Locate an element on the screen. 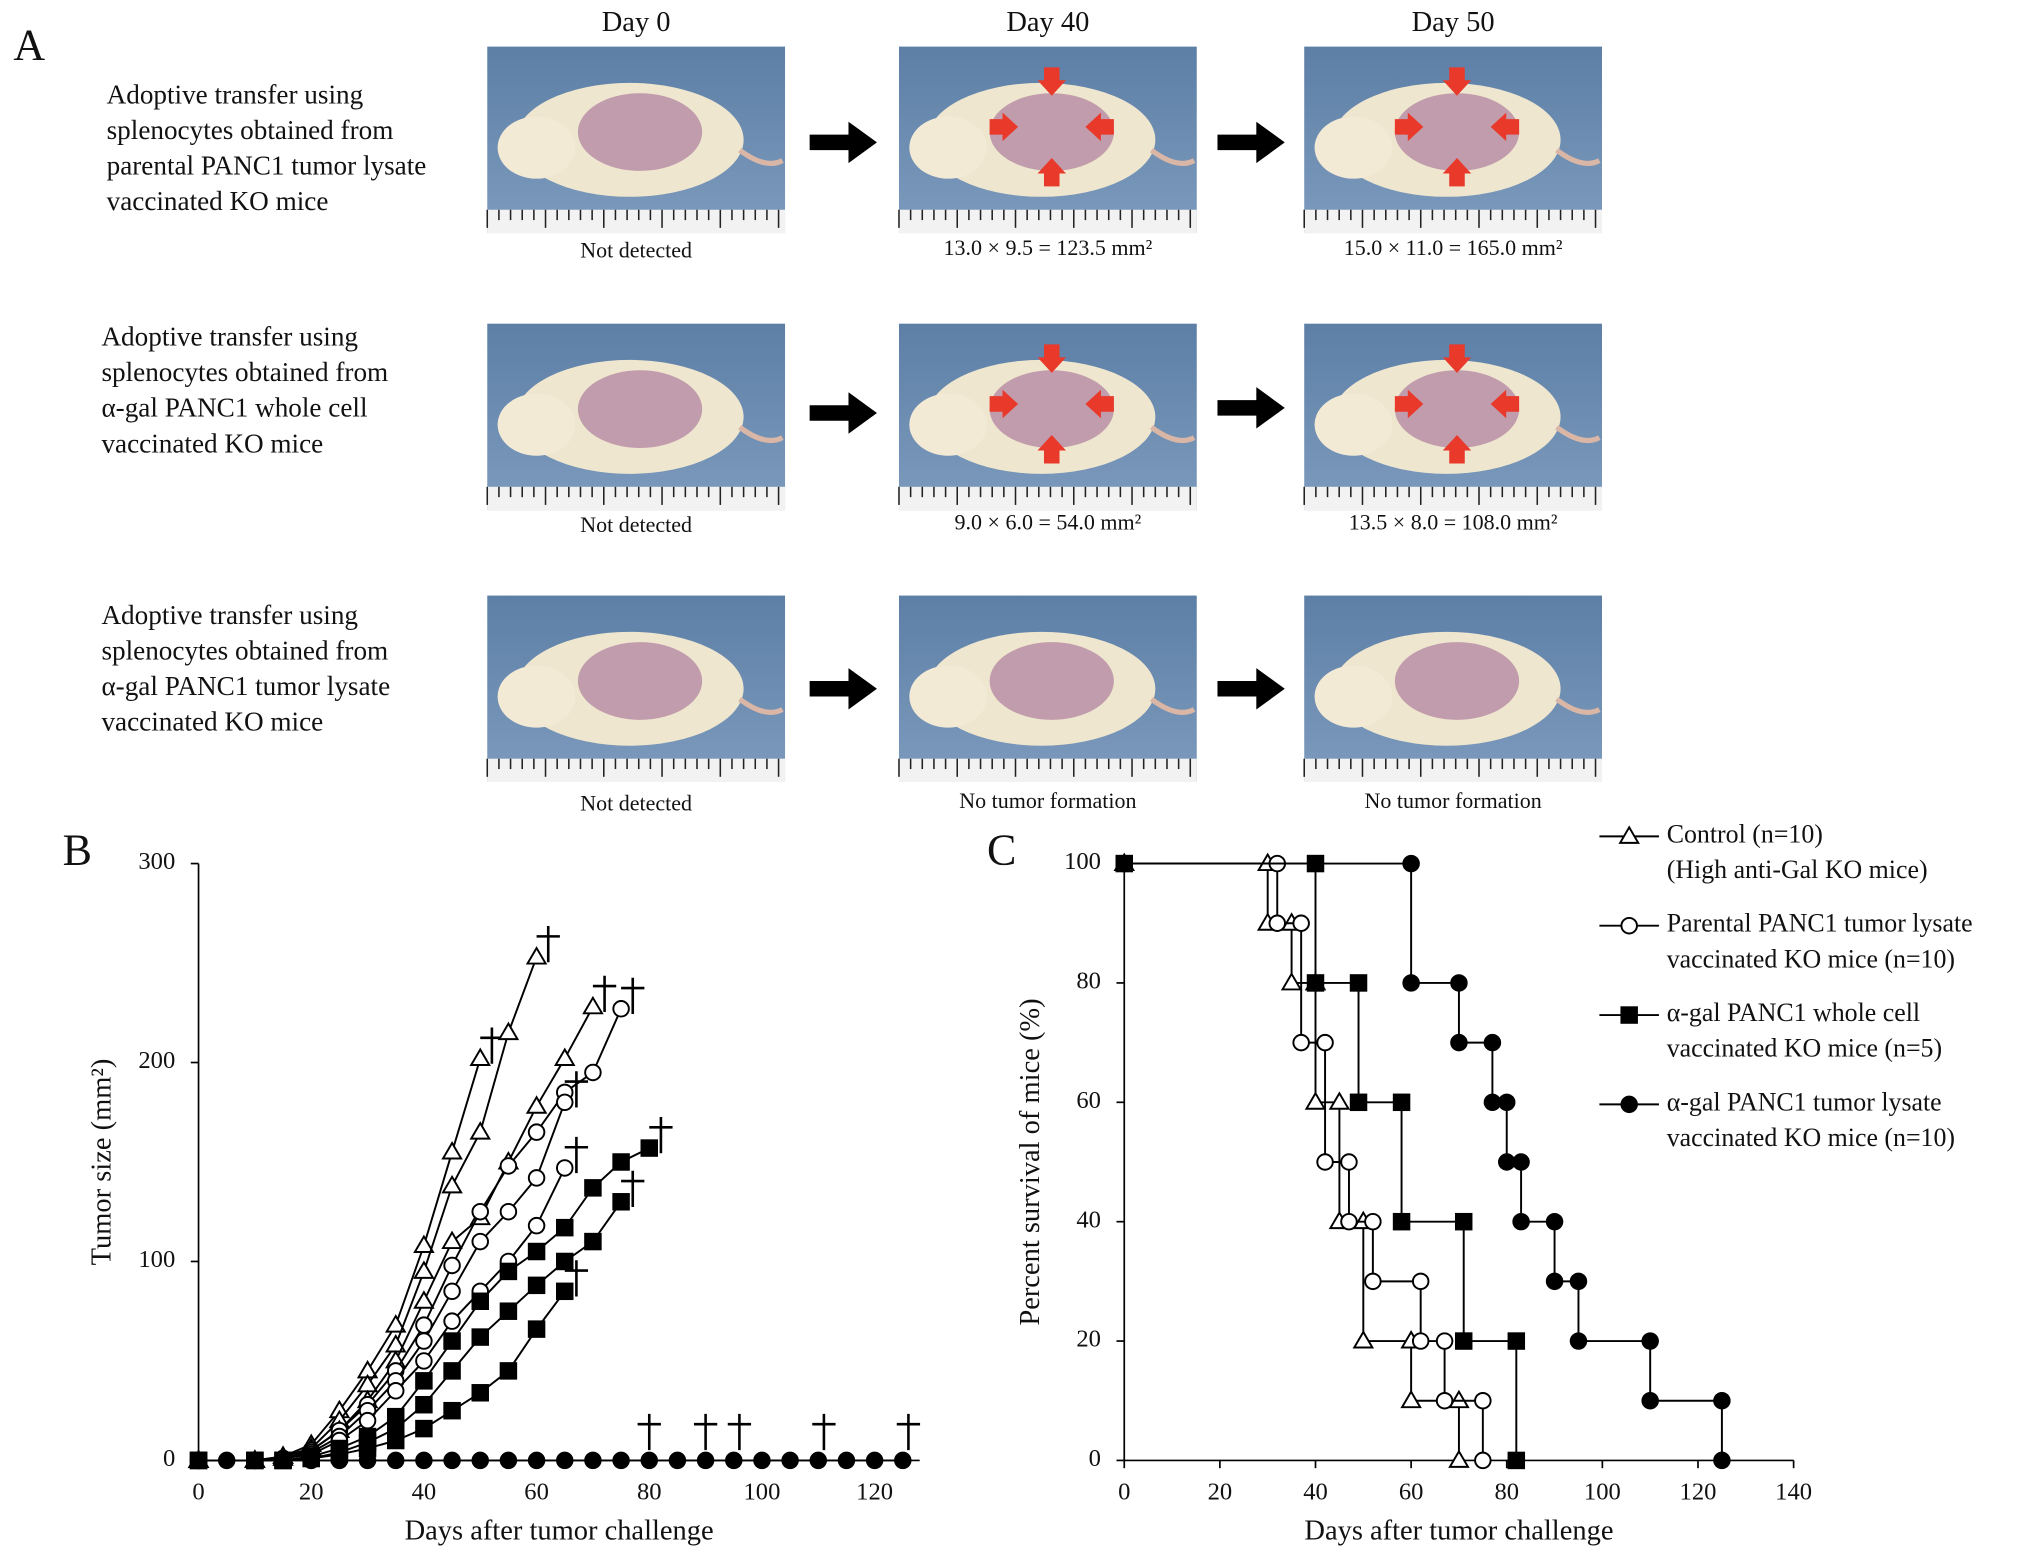 Image resolution: width=2031 pixels, height=1564 pixels. row-description: vaccinated KO mice is located at coordinates (218, 201).